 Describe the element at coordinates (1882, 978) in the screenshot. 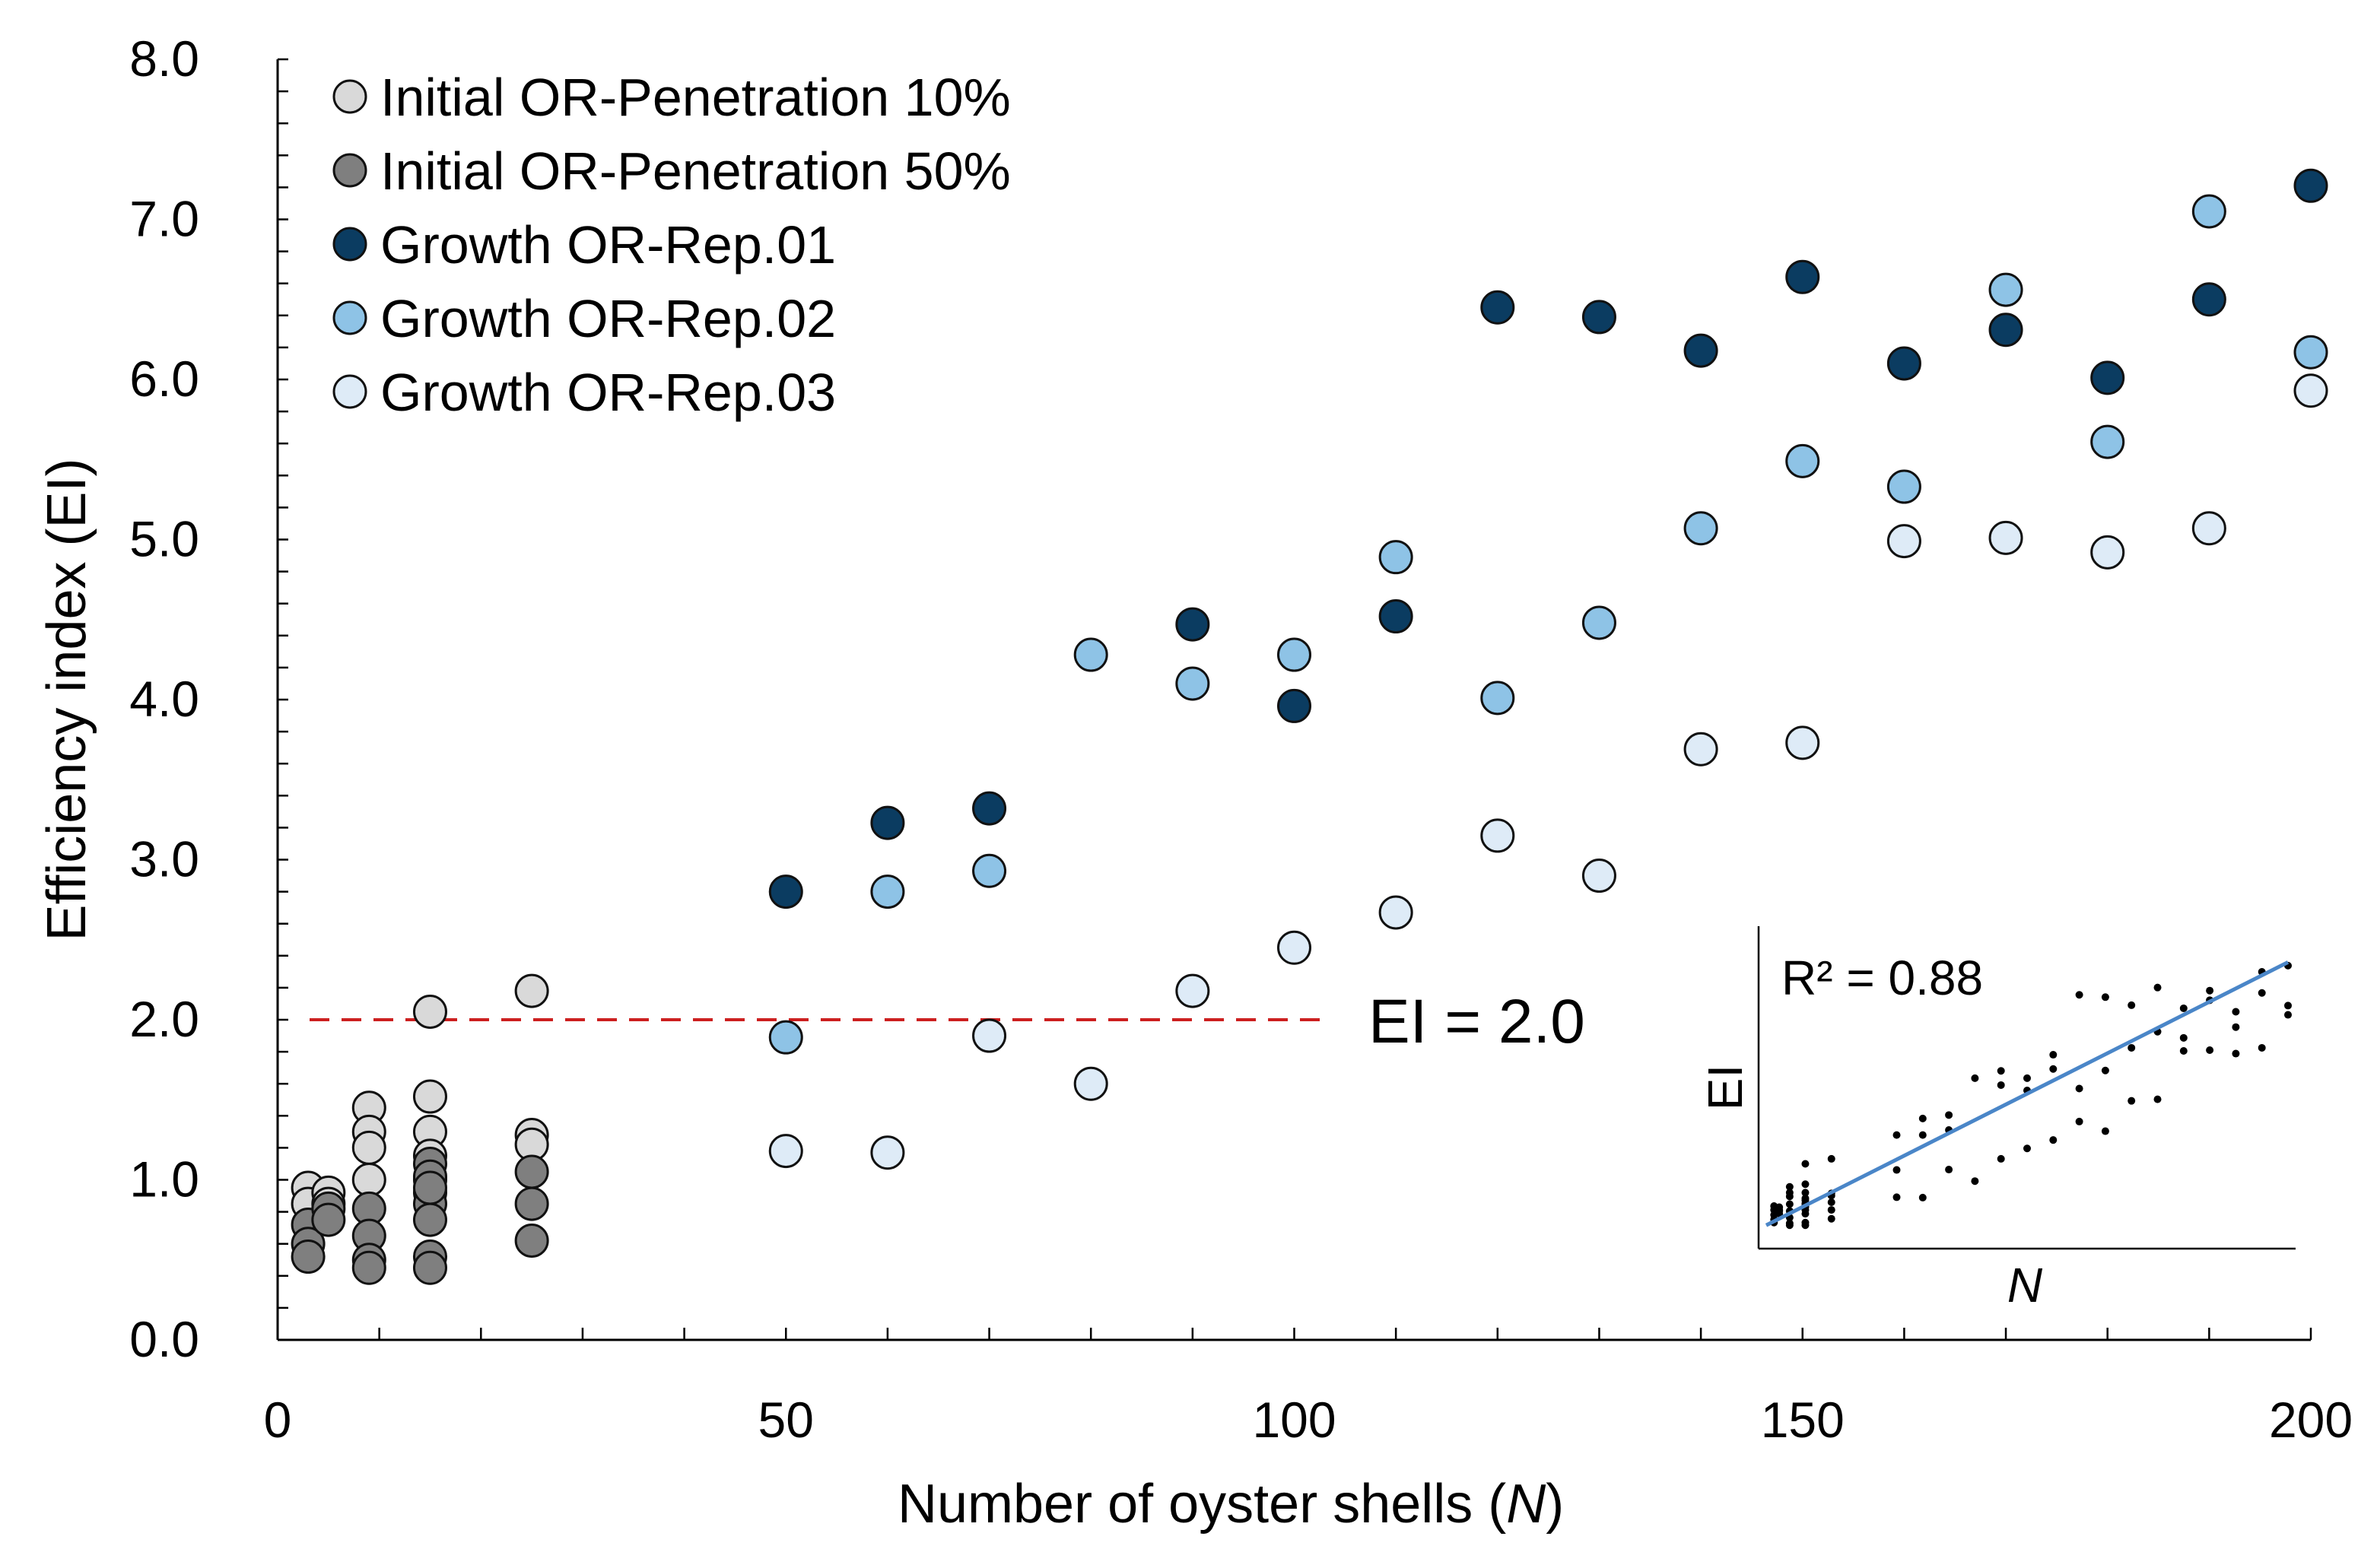

I see `inset-r-squared: R² = 0.88` at that location.